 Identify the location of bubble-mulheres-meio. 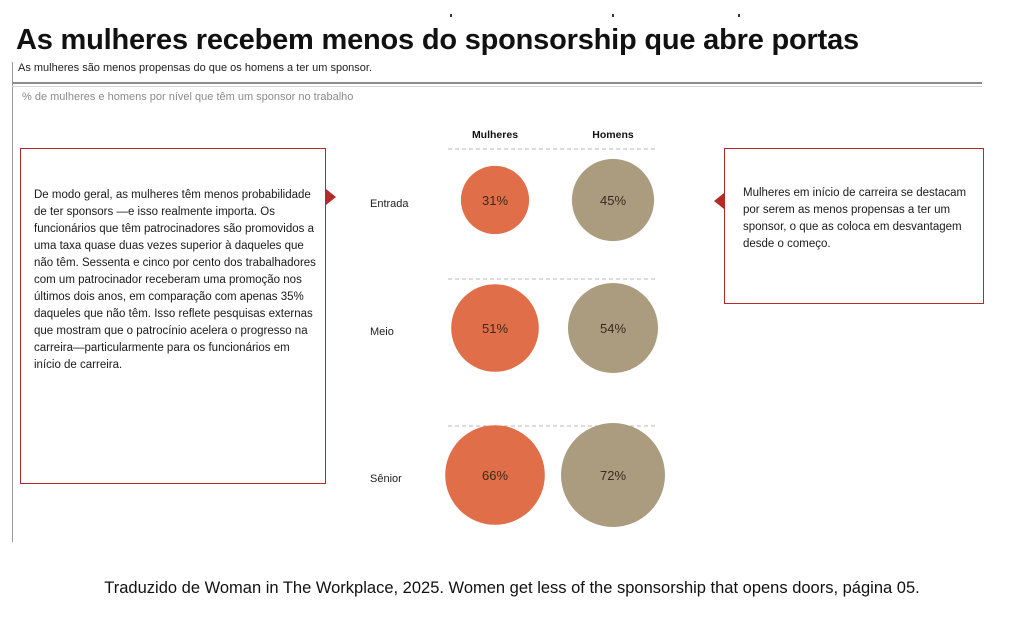
(495, 328).